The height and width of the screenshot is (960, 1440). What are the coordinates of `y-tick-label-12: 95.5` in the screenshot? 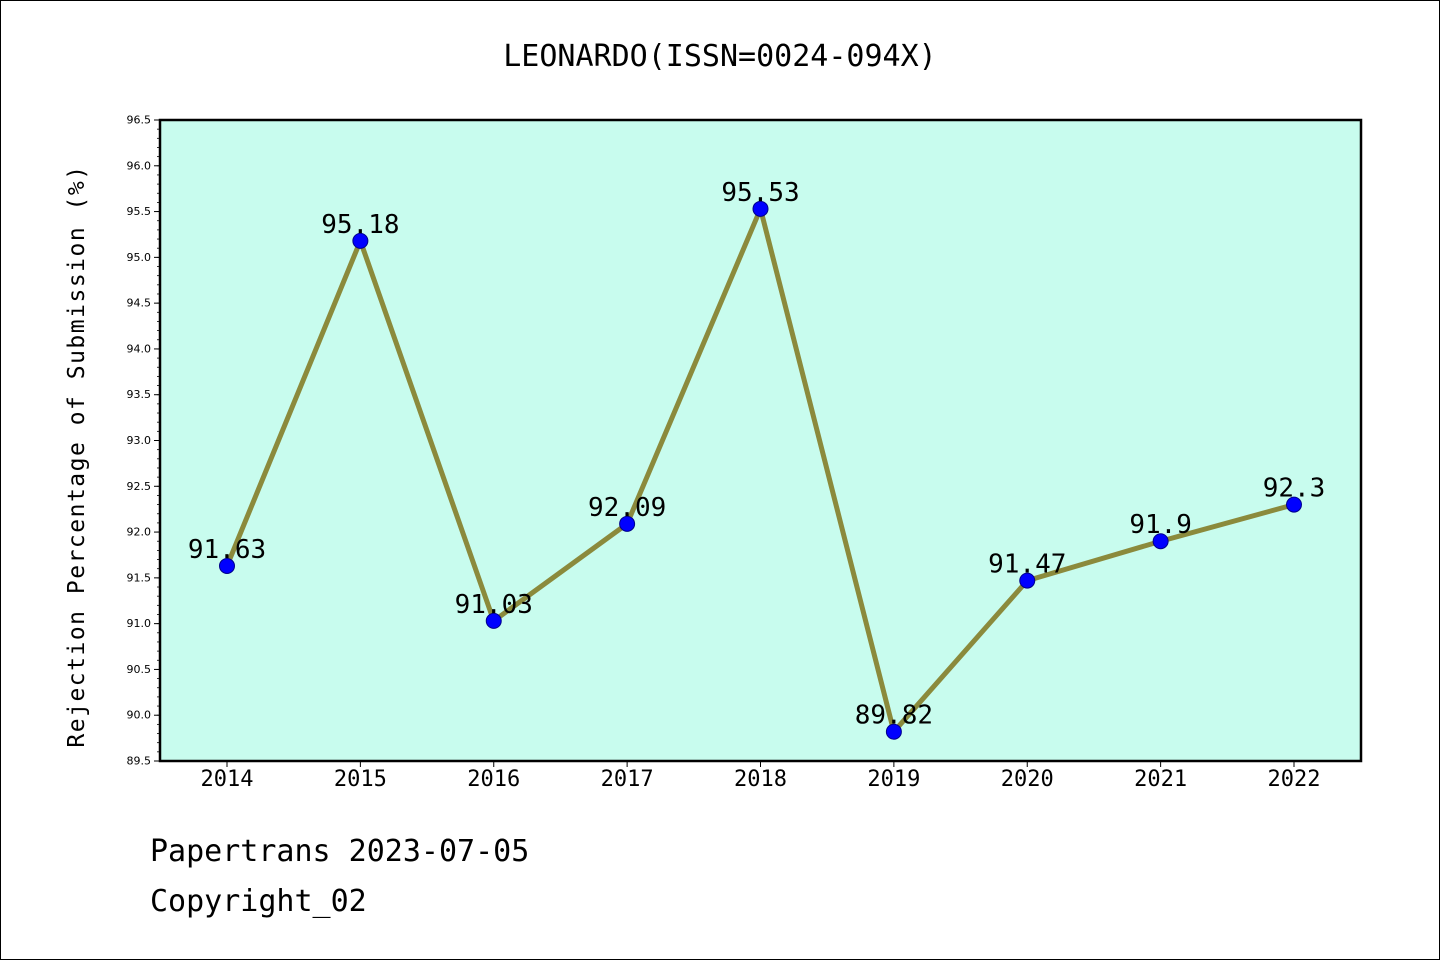 It's located at (139, 211).